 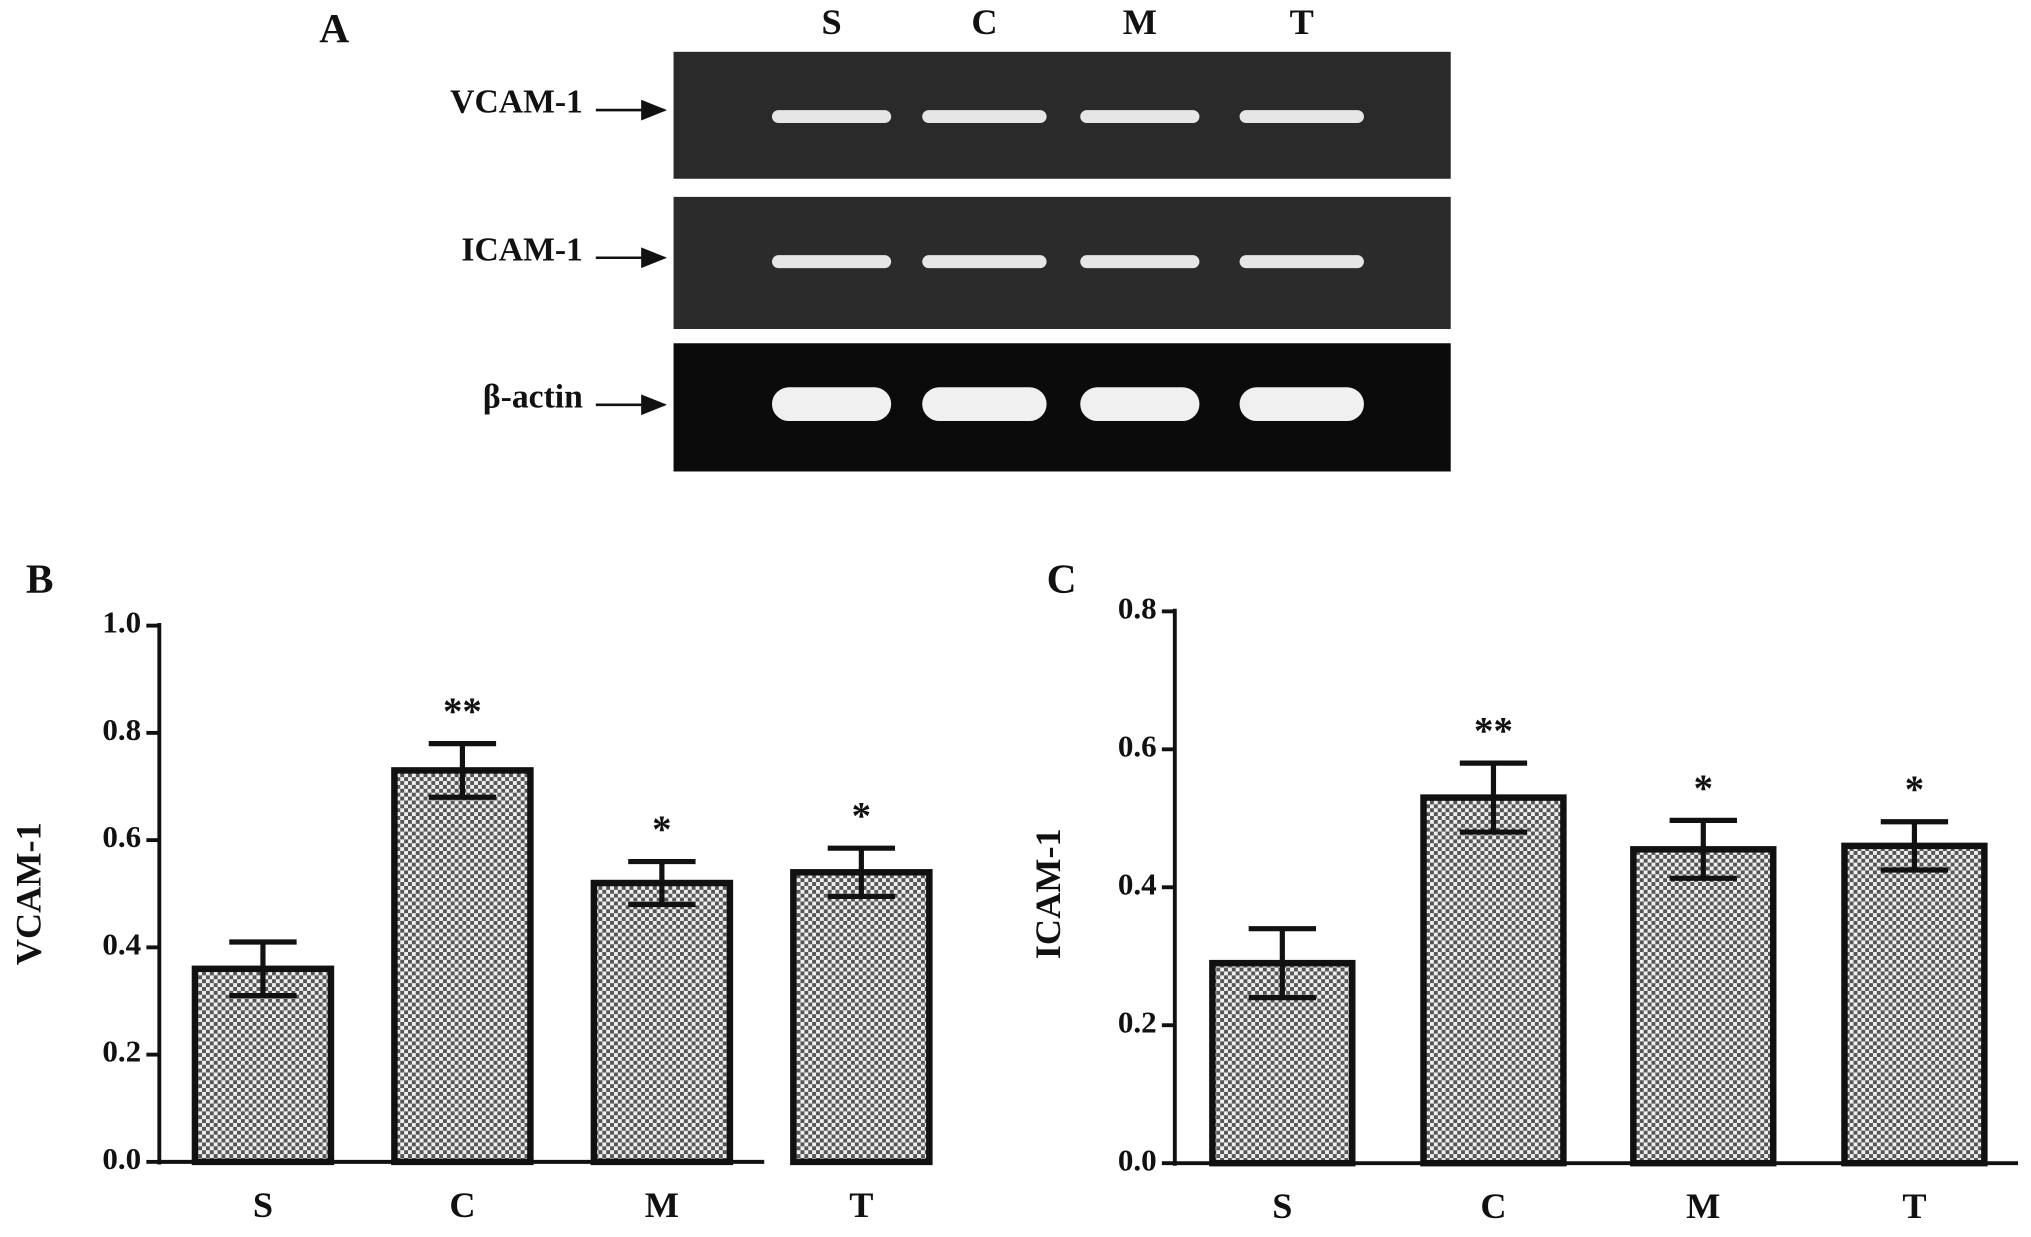 What do you see at coordinates (984, 22) in the screenshot?
I see `lane-label: C` at bounding box center [984, 22].